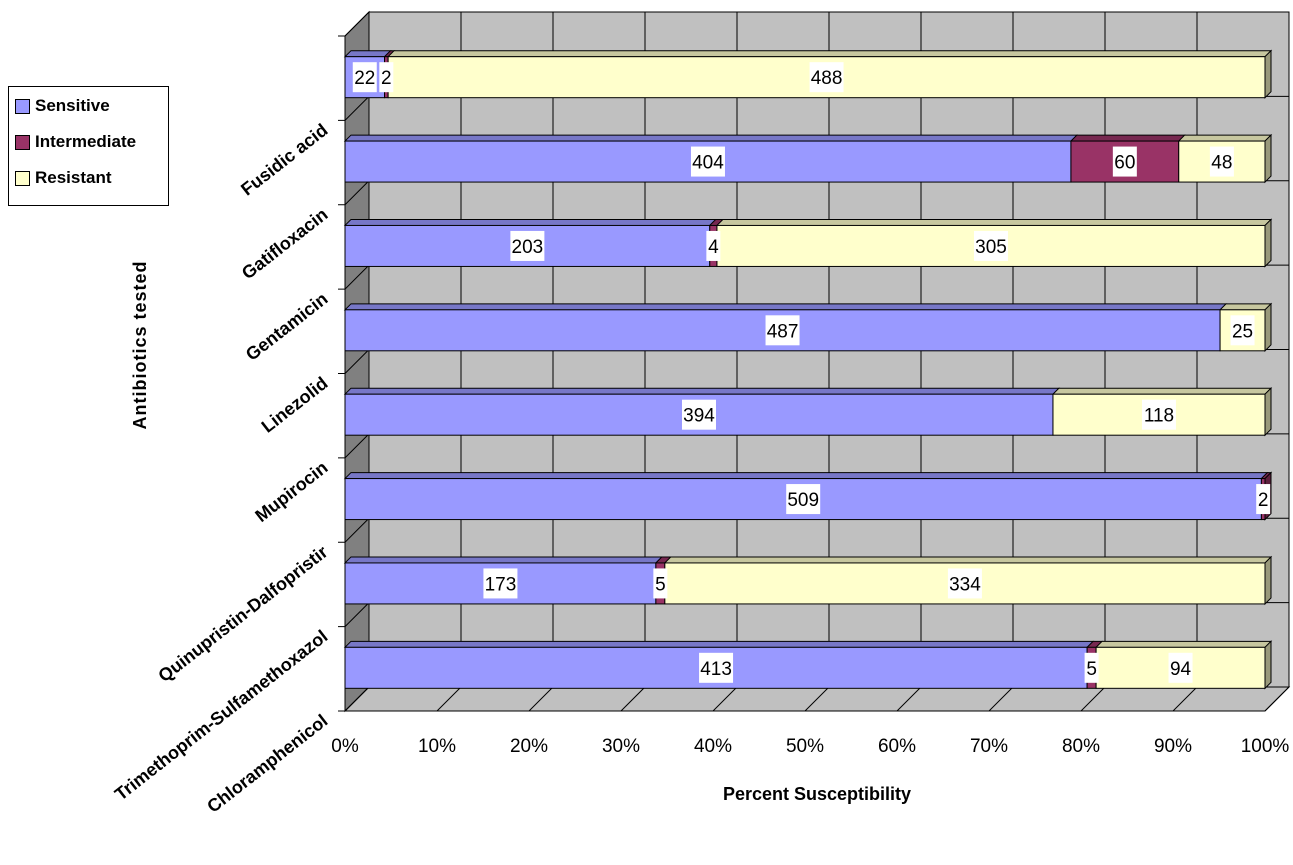 The width and height of the screenshot is (1293, 865). Describe the element at coordinates (285, 243) in the screenshot. I see `category-label: Gatifloxacin` at that location.